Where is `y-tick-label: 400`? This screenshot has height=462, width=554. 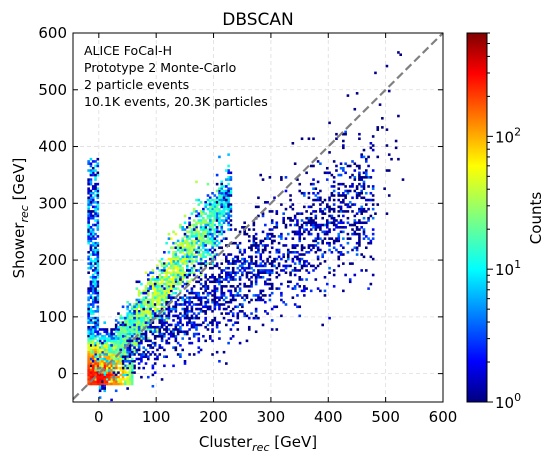
y-tick-label: 400 is located at coordinates (52, 147).